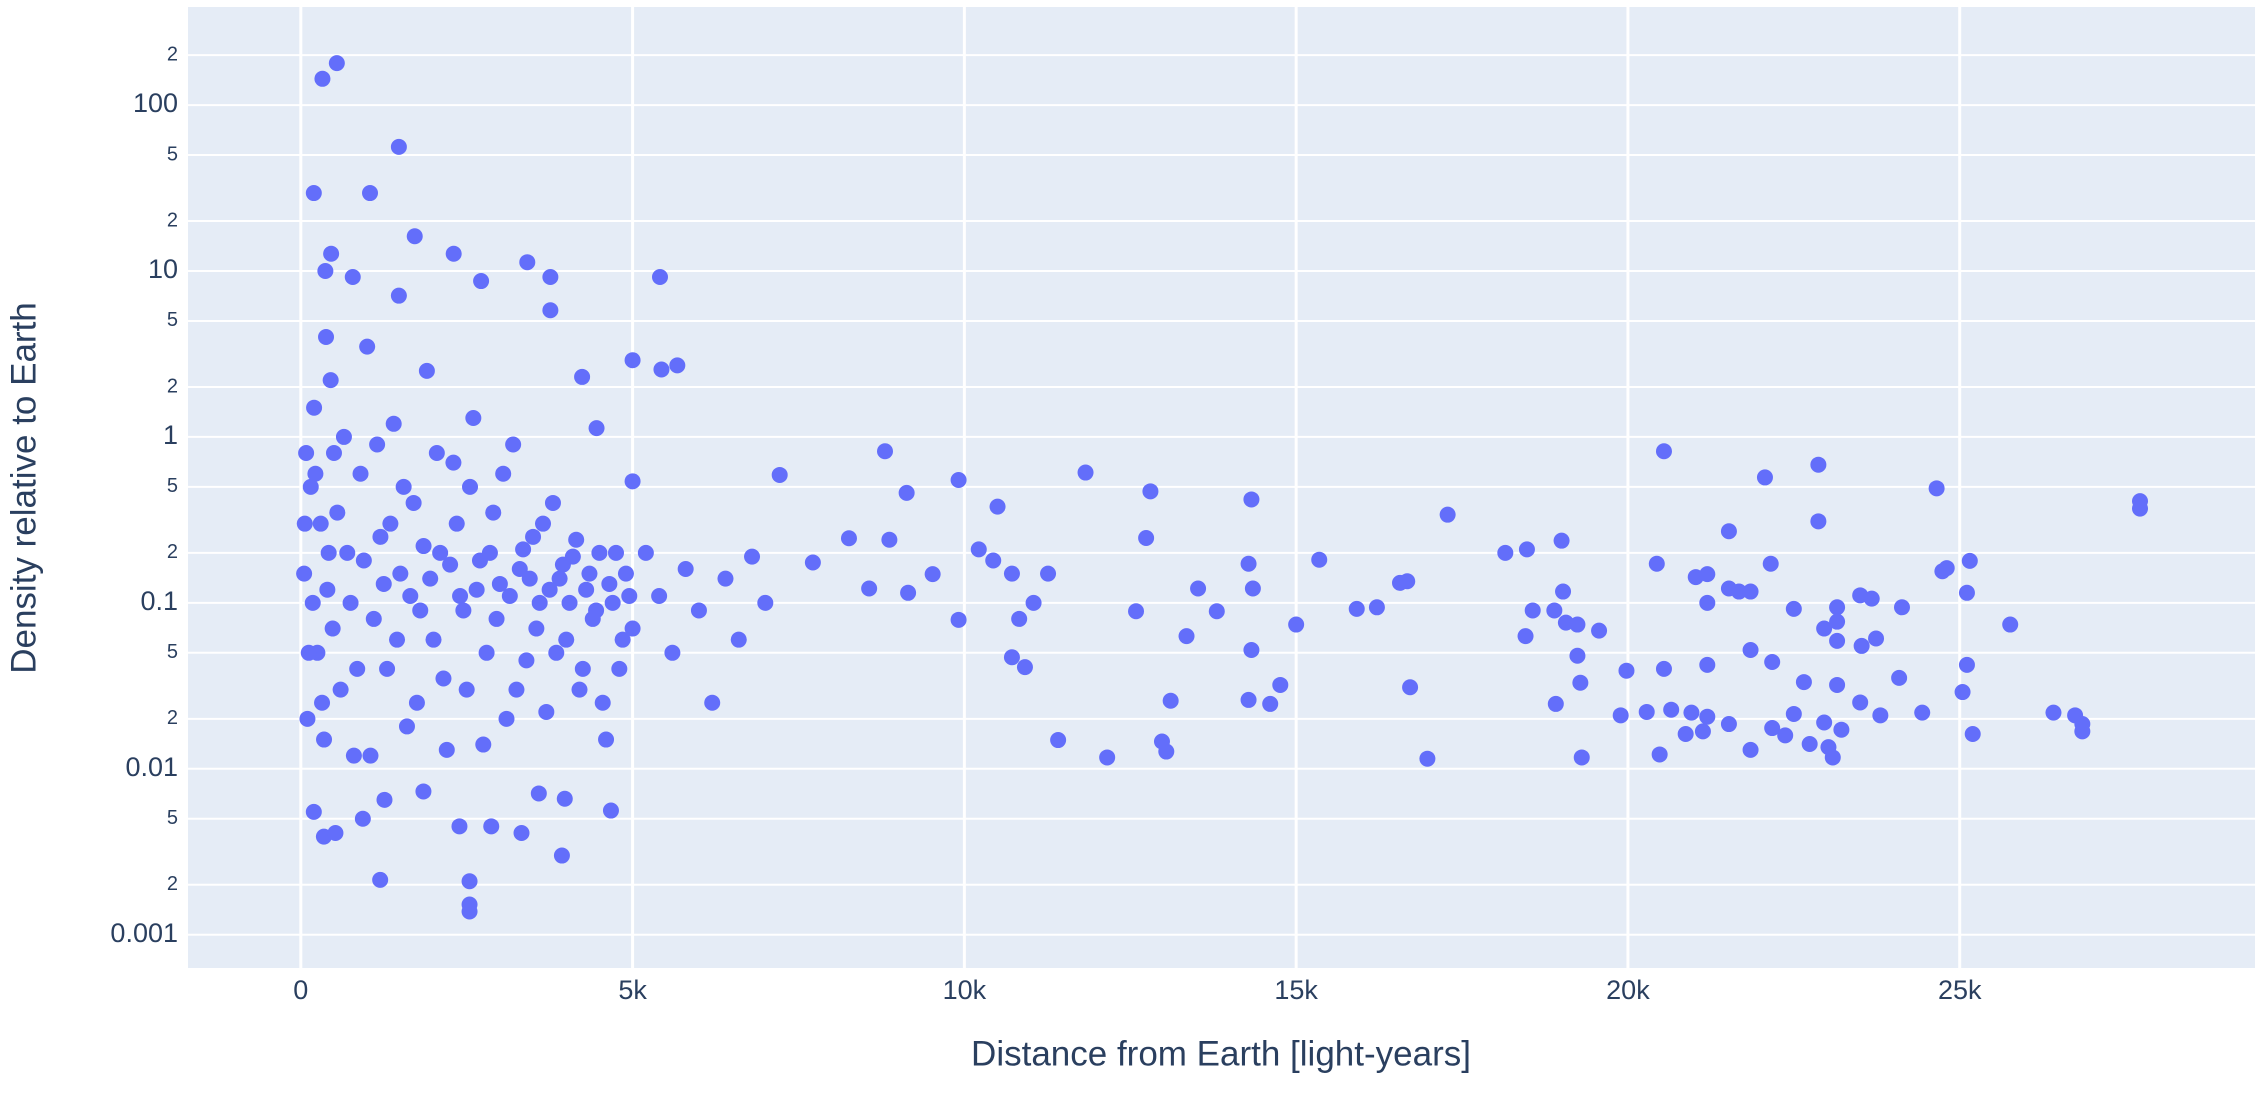 This screenshot has width=2262, height=1093. Describe the element at coordinates (170, 435) in the screenshot. I see `y-tick-label: 1` at that location.